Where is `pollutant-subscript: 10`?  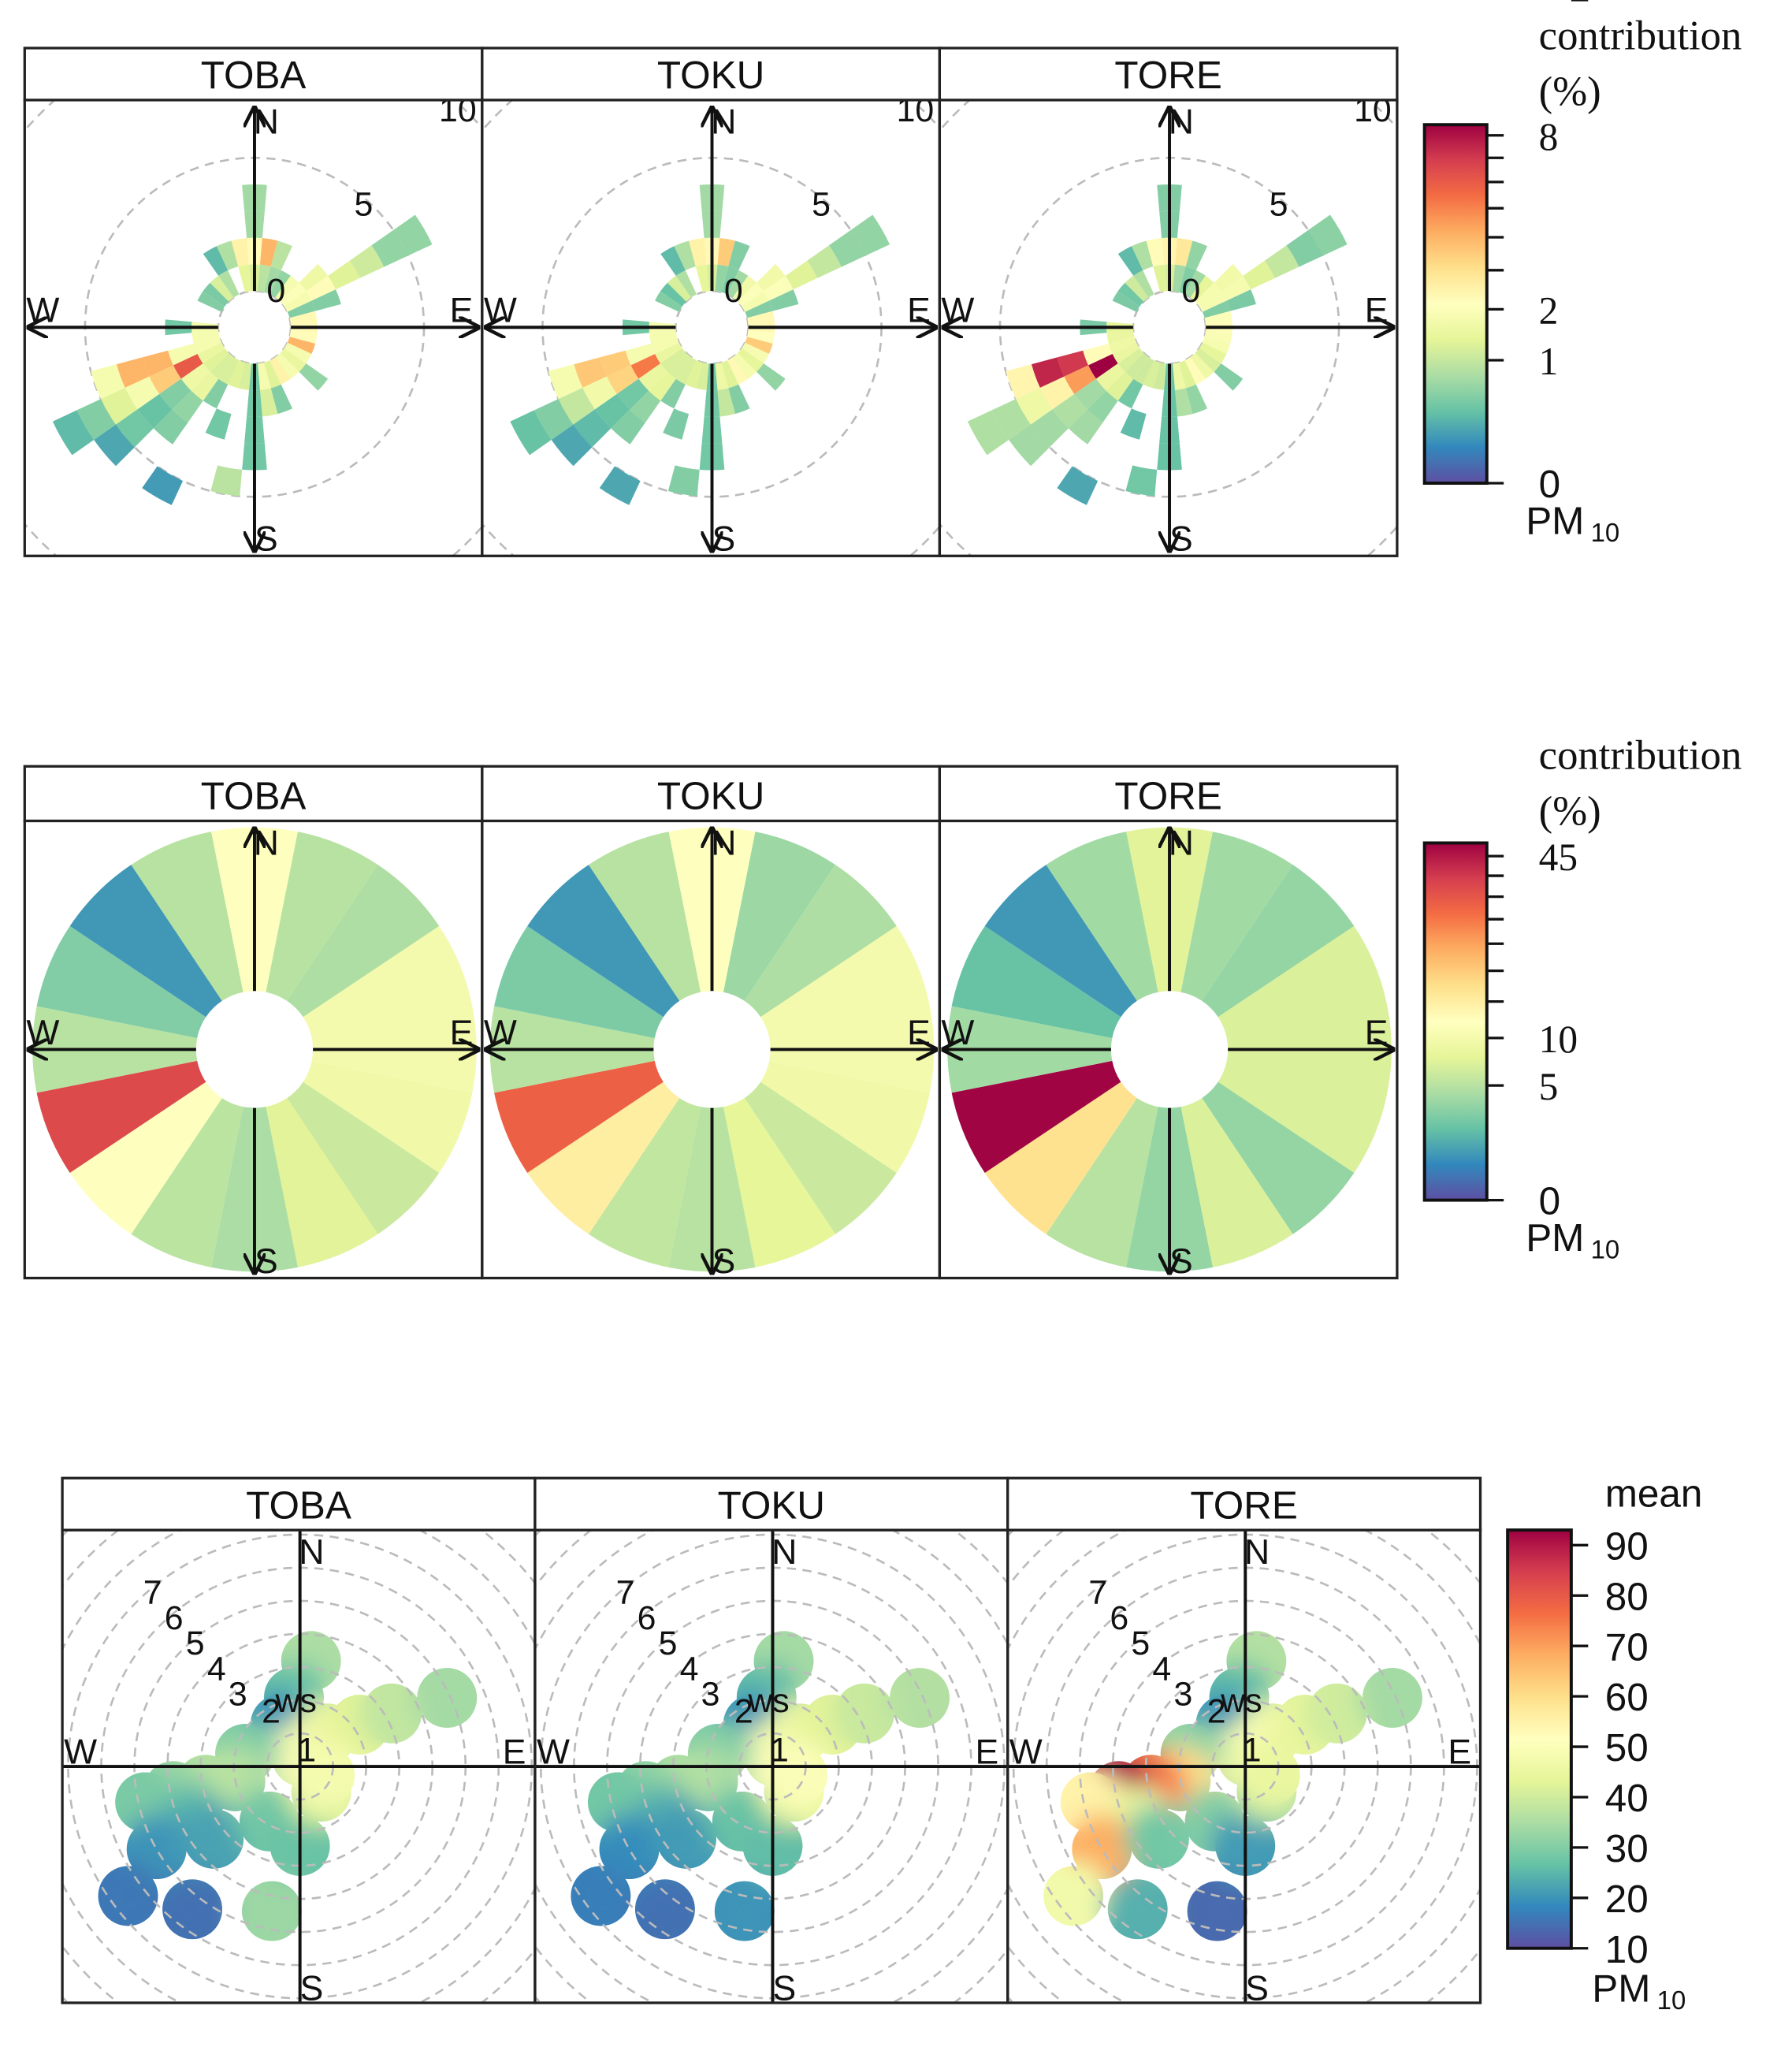
pollutant-subscript: 10 is located at coordinates (1605, 532).